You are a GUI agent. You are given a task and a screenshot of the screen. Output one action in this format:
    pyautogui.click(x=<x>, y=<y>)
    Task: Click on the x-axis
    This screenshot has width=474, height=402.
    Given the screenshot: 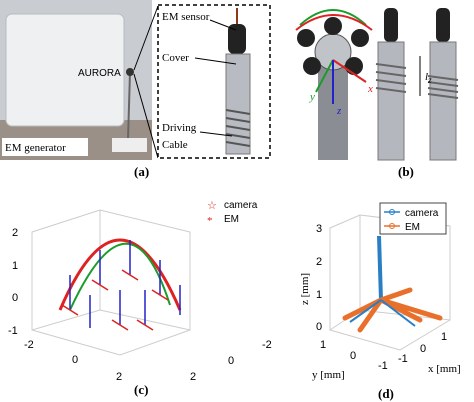 What is the action you would take?
    pyautogui.click(x=349, y=71)
    